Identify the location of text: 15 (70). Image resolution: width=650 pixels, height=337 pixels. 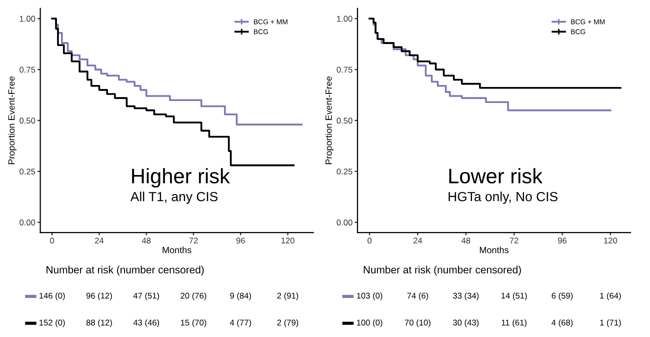
(193, 323).